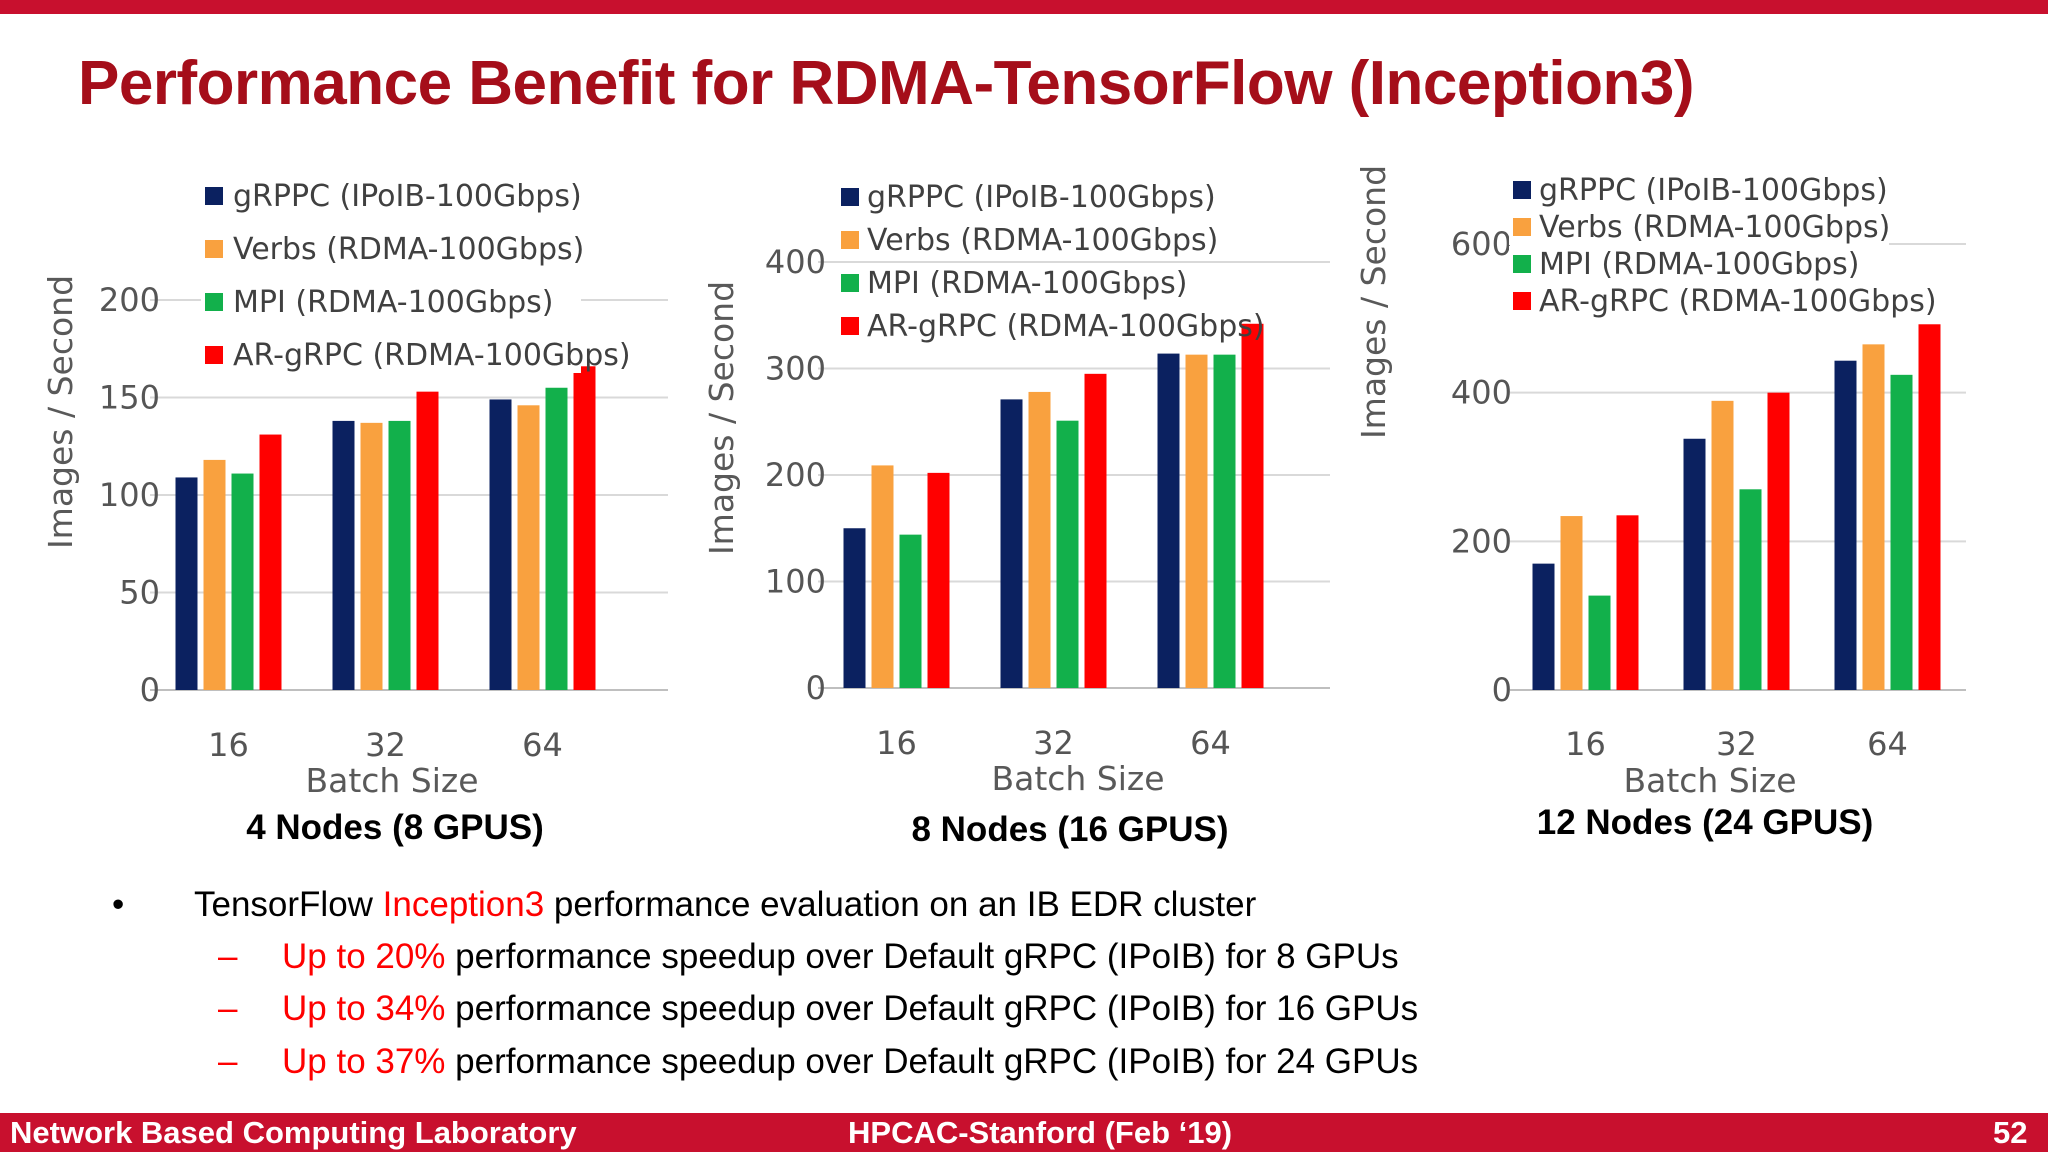 The height and width of the screenshot is (1152, 2048). What do you see at coordinates (795, 369) in the screenshot?
I see `y-tick-label: 300` at bounding box center [795, 369].